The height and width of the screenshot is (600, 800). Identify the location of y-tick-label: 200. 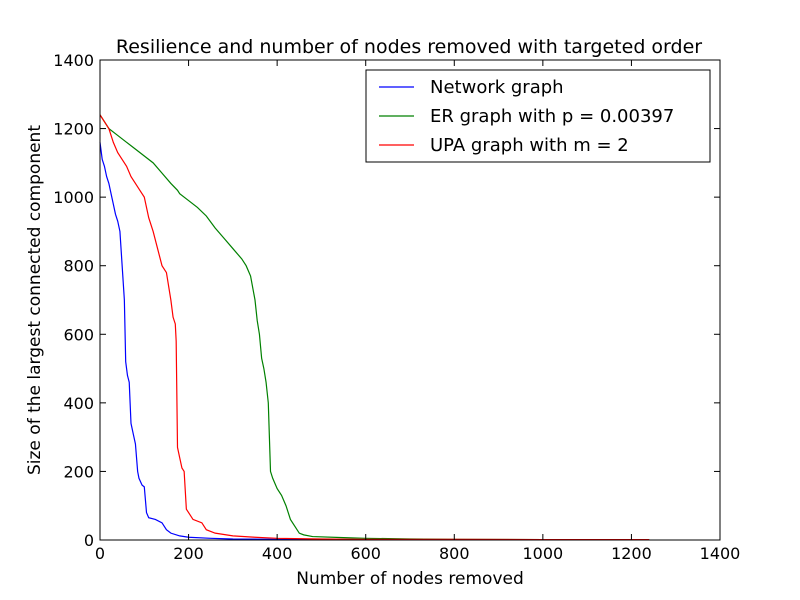
(78, 471).